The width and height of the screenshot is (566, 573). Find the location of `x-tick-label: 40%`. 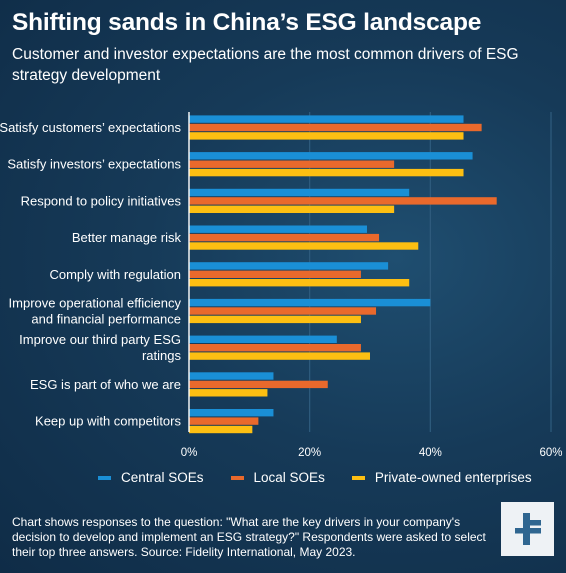

x-tick-label: 40% is located at coordinates (430, 453).